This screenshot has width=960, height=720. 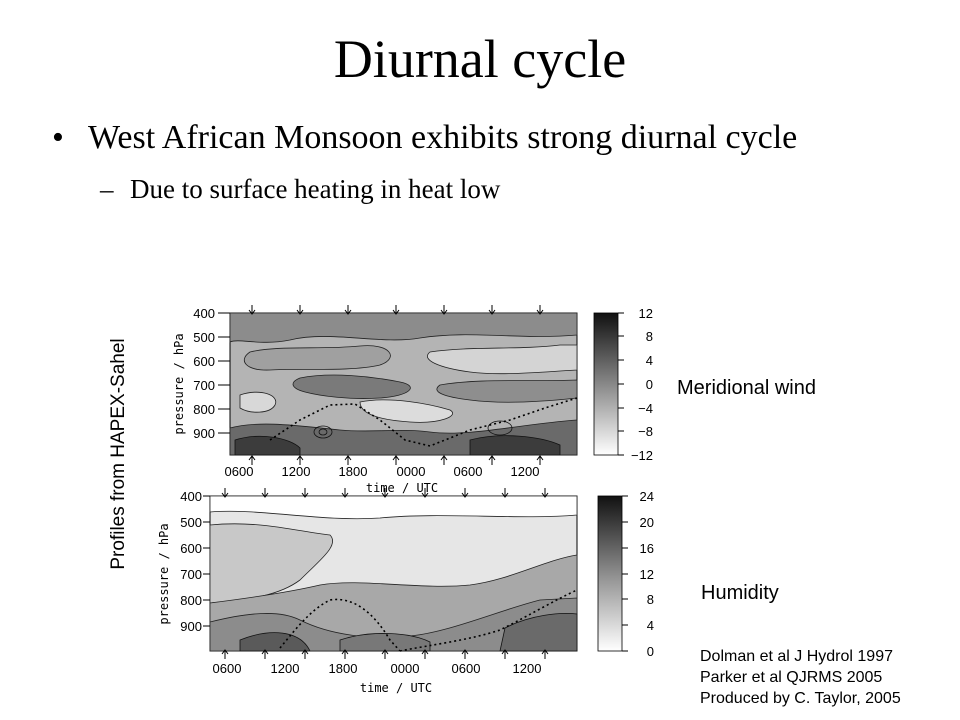 I want to click on wind-axes, so click(x=224, y=373).